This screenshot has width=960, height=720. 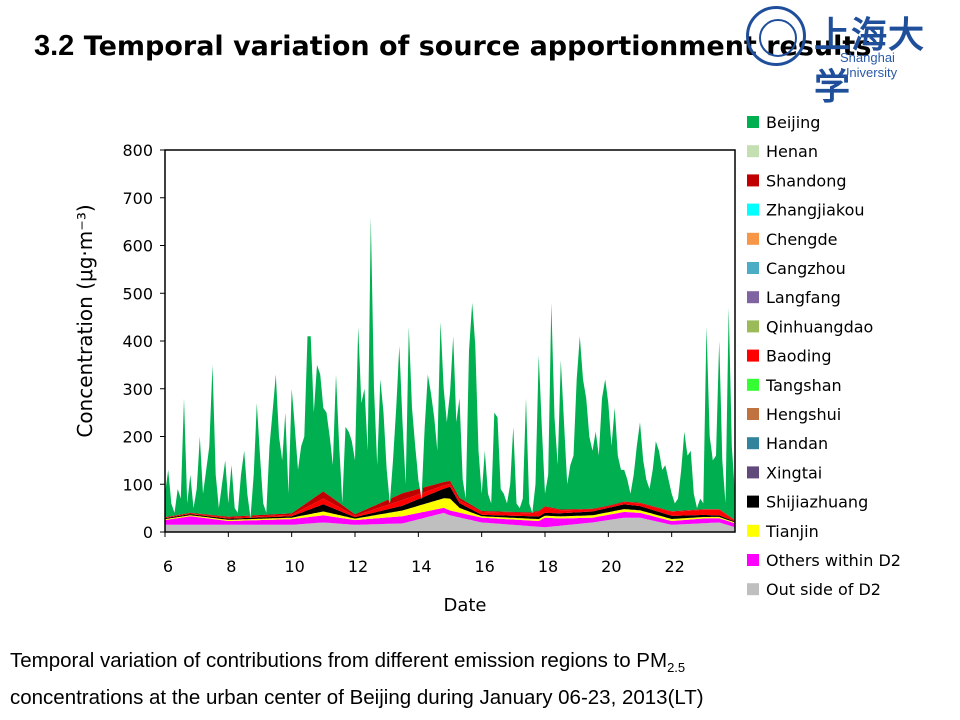 What do you see at coordinates (137, 198) in the screenshot?
I see `y-tick-label: 700` at bounding box center [137, 198].